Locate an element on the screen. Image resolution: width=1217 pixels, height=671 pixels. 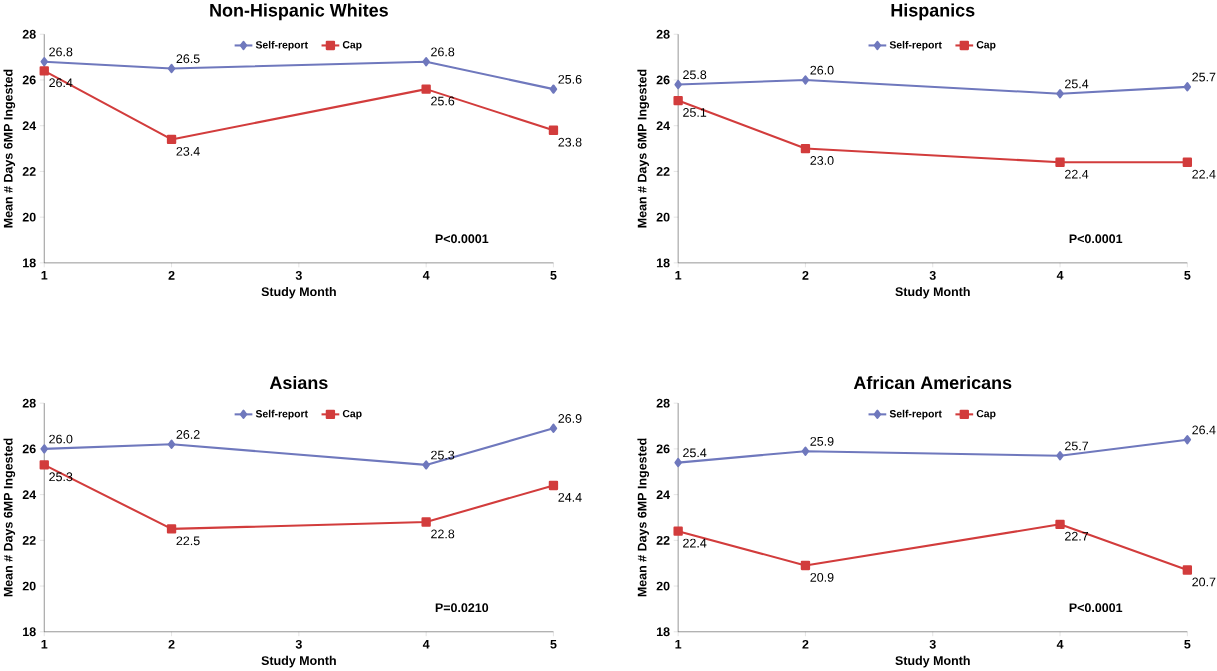
annotation: P=0.0210 is located at coordinates (462, 608).